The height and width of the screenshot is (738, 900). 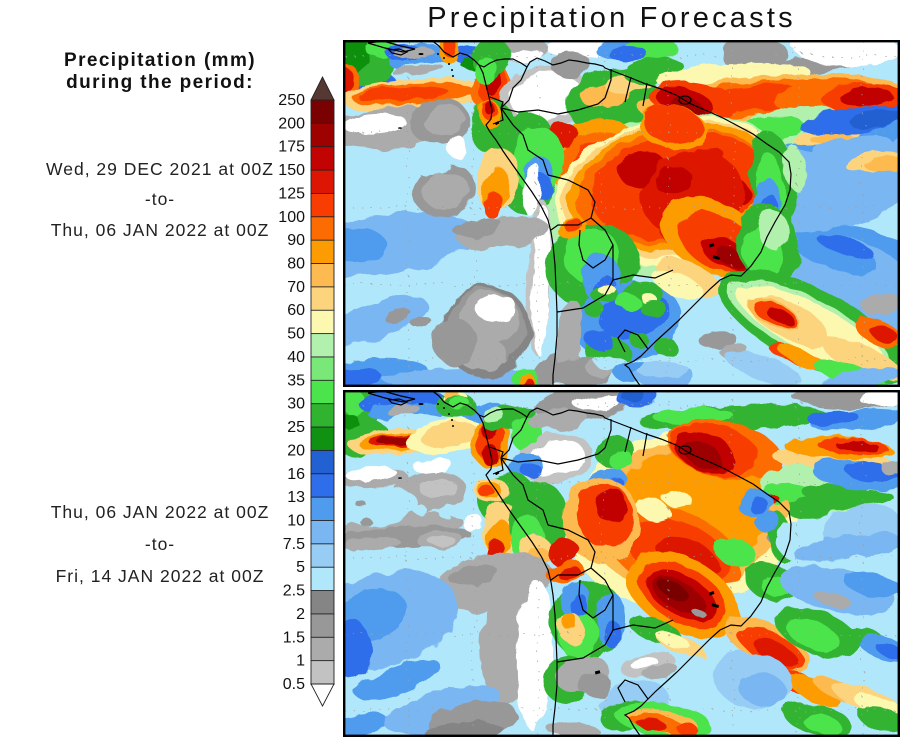 What do you see at coordinates (291, 100) in the screenshot?
I see `svg-text: 250` at bounding box center [291, 100].